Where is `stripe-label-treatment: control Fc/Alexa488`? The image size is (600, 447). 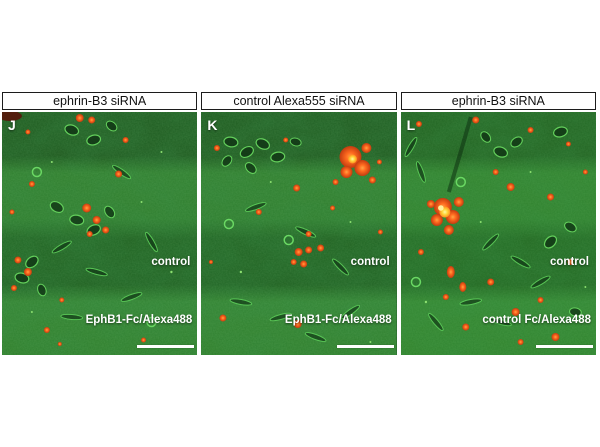
stripe-label-treatment: control Fc/Alexa488 is located at coordinates (536, 320).